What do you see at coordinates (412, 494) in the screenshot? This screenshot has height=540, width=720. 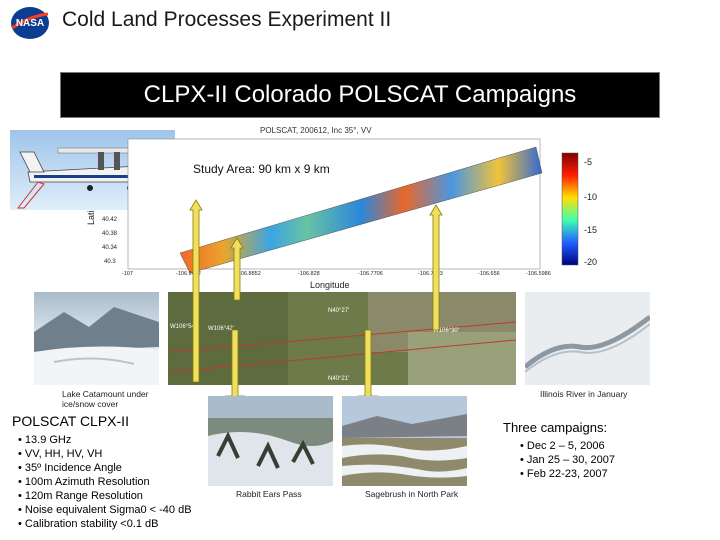 I see `sagebrush-caption: Sagebrush in North Park` at bounding box center [412, 494].